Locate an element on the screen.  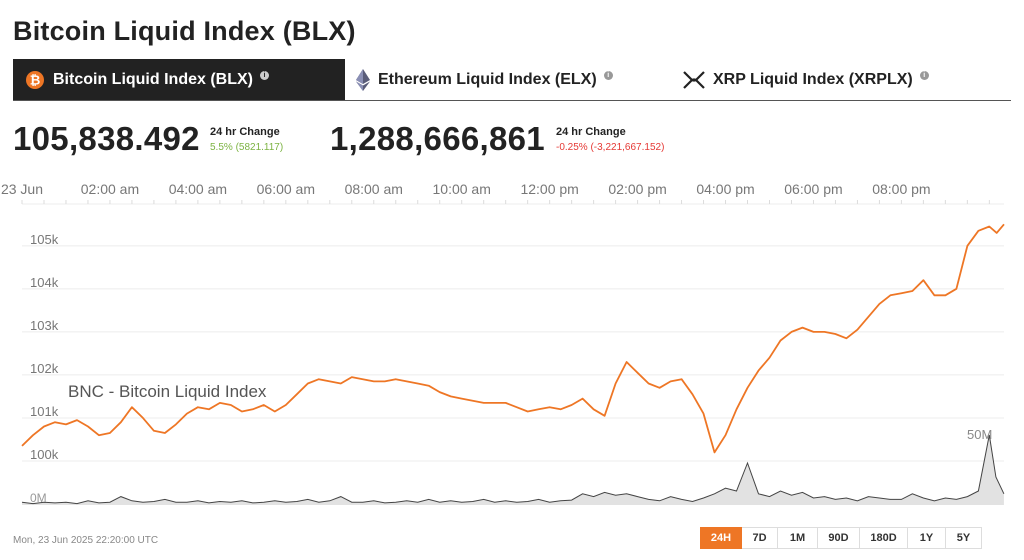
x-tick-label: 12:00 pm is located at coordinates (549, 189).